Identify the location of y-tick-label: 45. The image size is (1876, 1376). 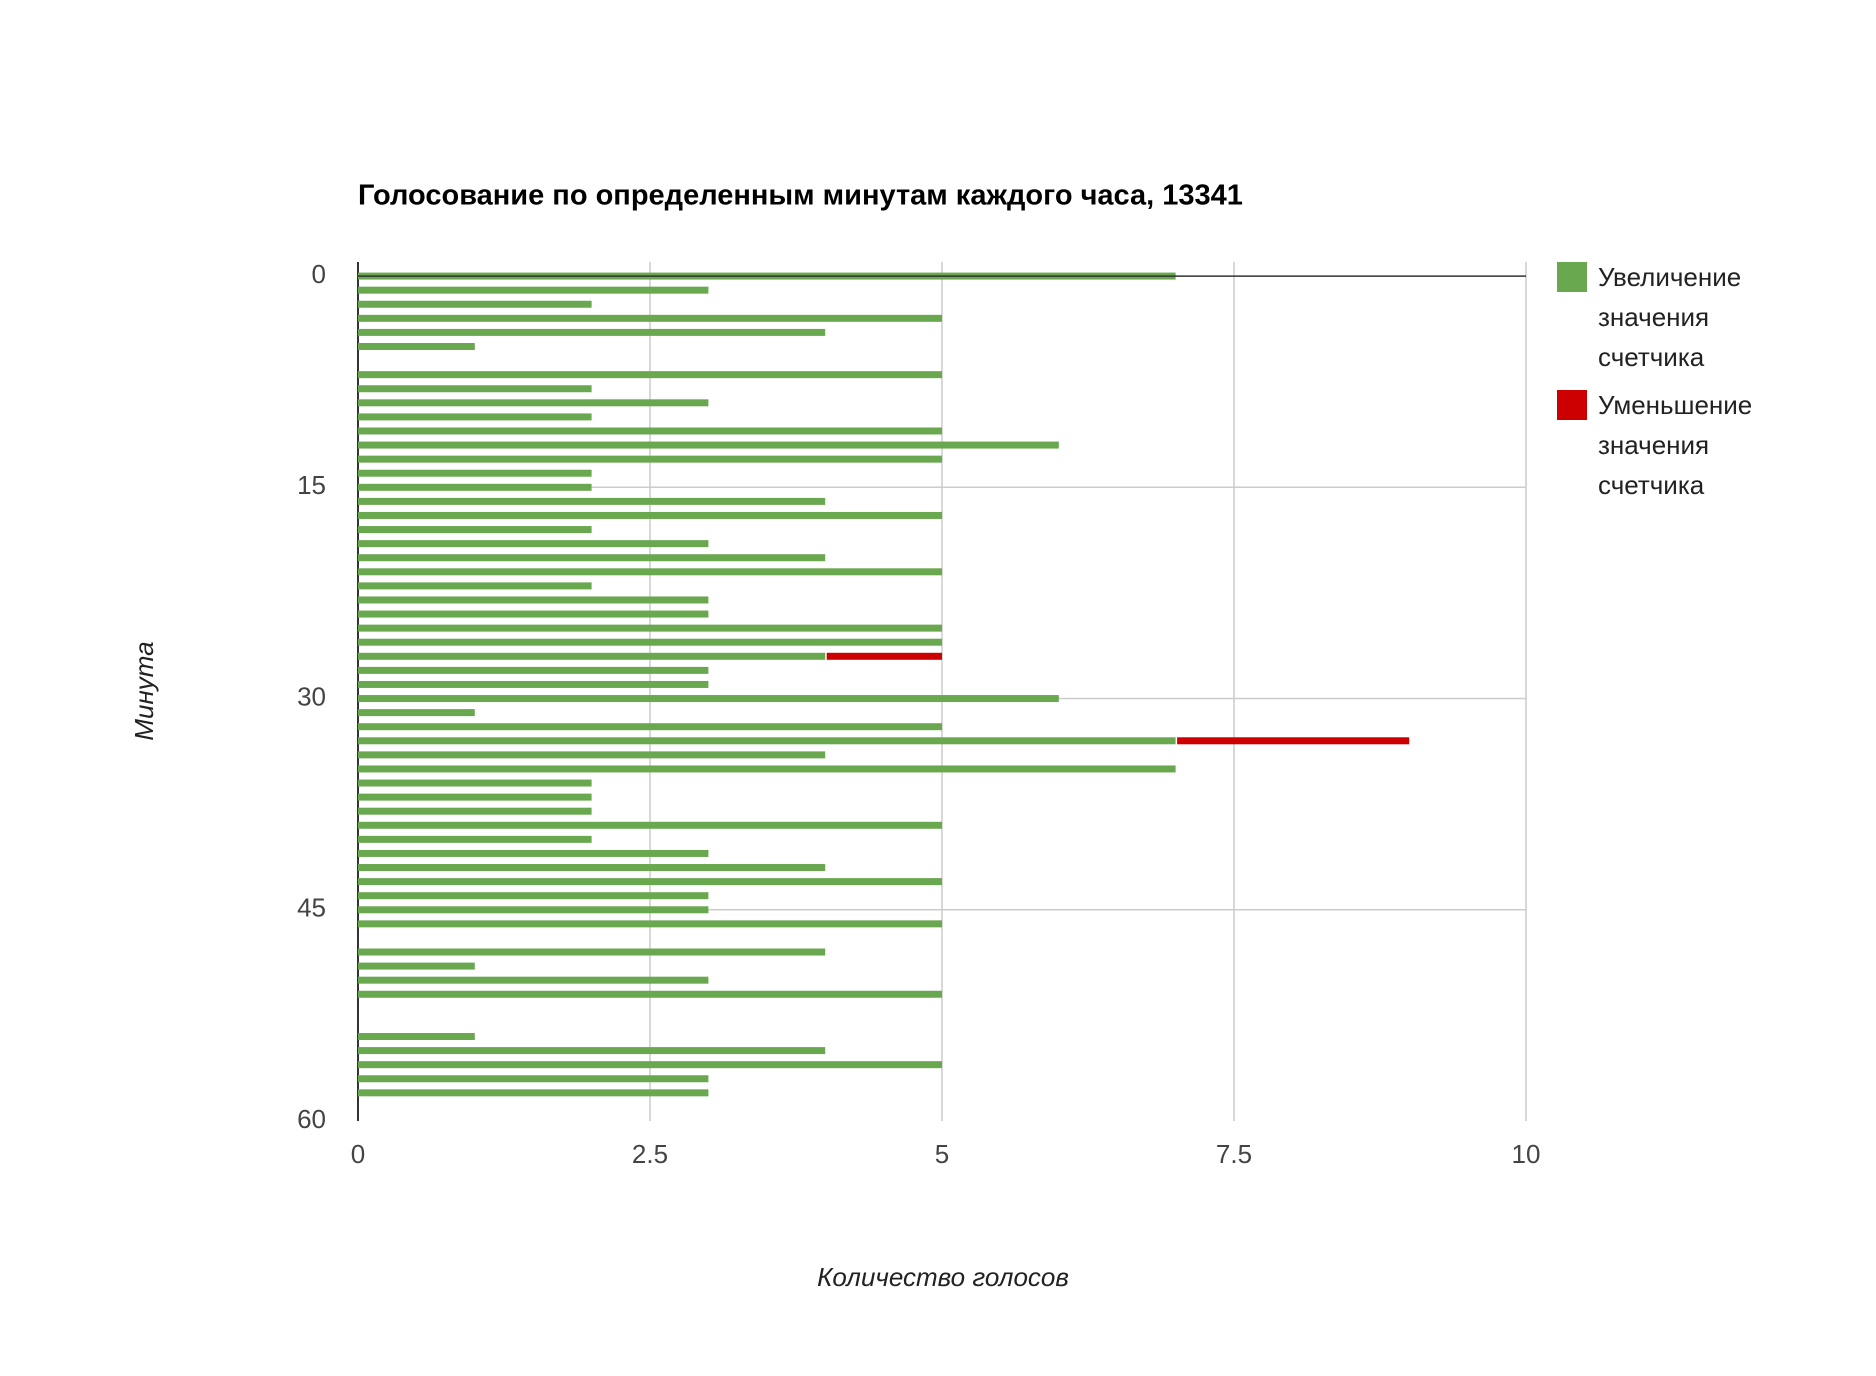
(311, 908).